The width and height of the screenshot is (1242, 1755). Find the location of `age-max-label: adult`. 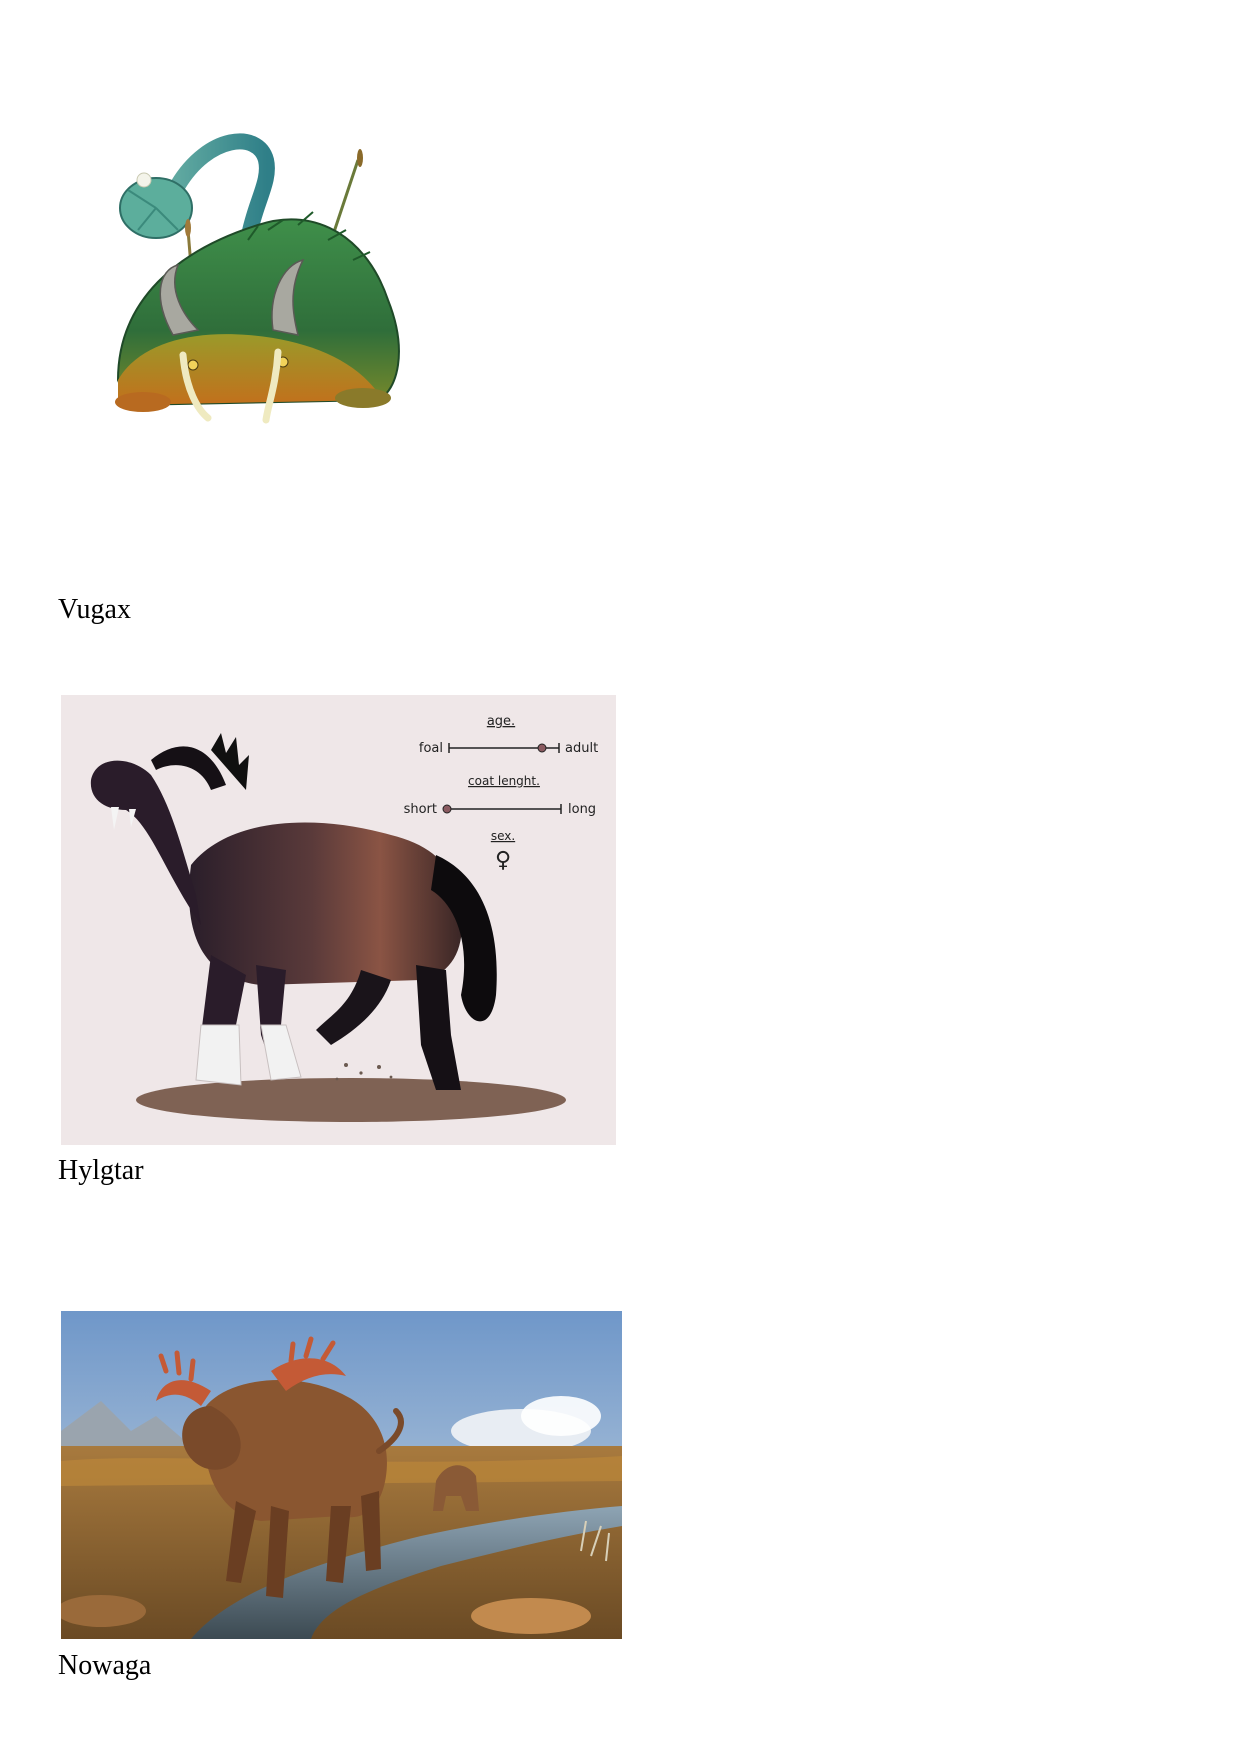

age-max-label: adult is located at coordinates (581, 748).